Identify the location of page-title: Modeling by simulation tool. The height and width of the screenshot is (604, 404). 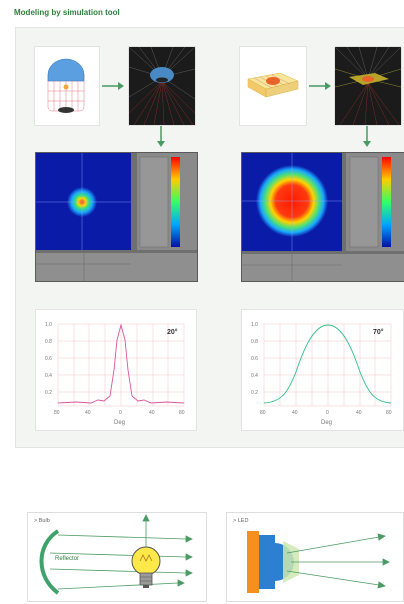
(67, 12).